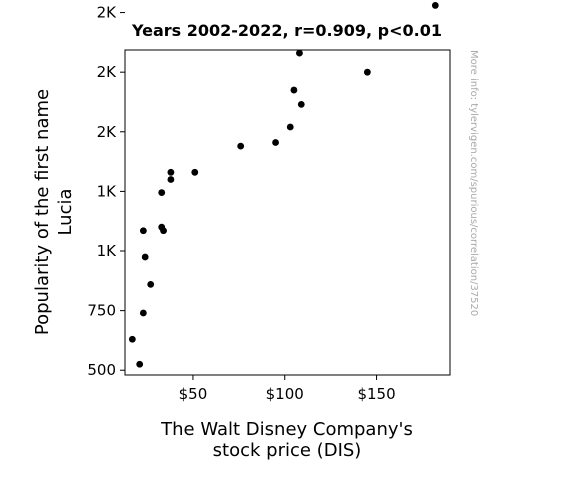 This screenshot has height=500, width=575. What do you see at coordinates (286, 429) in the screenshot?
I see `x-axis-label-line-1: The Walt Disney Company's` at bounding box center [286, 429].